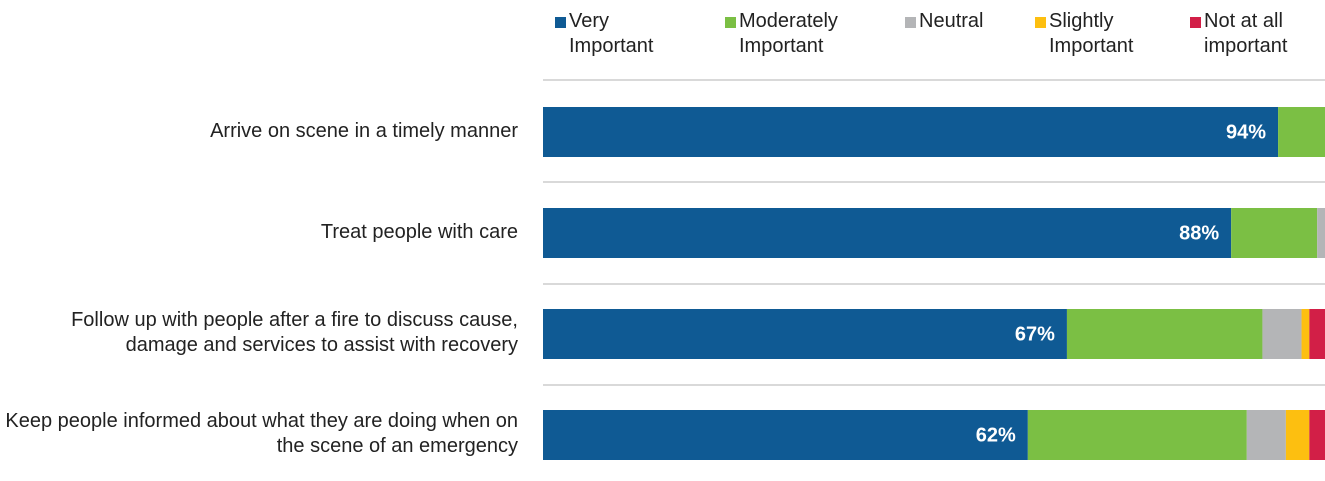  Describe the element at coordinates (996, 435) in the screenshot. I see `data-label: 62%` at that location.